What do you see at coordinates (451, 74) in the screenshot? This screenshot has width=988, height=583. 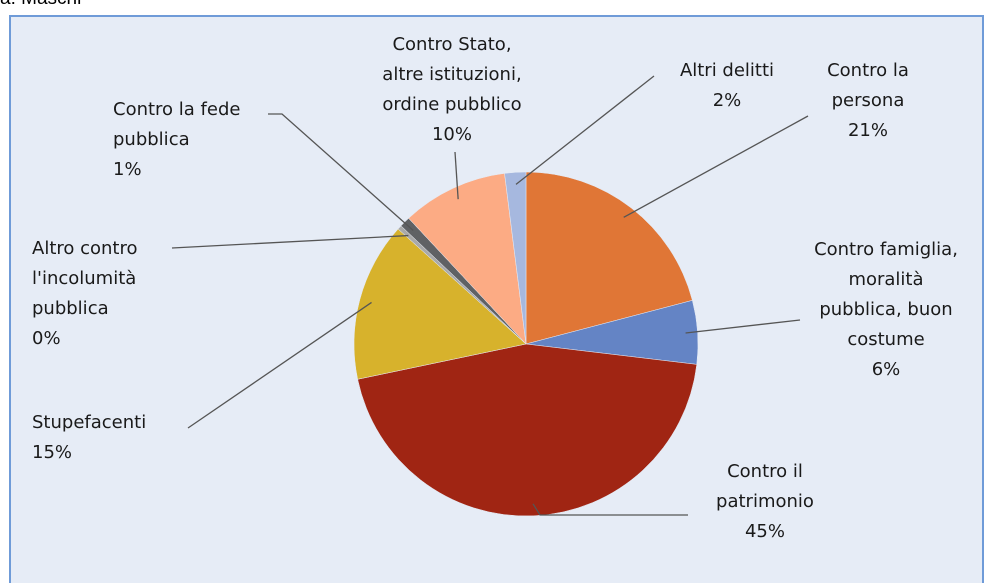 I see `slice-label-contro-stato-altre-istituzioni-ordine-pubblico: altre istituzioni,` at bounding box center [451, 74].